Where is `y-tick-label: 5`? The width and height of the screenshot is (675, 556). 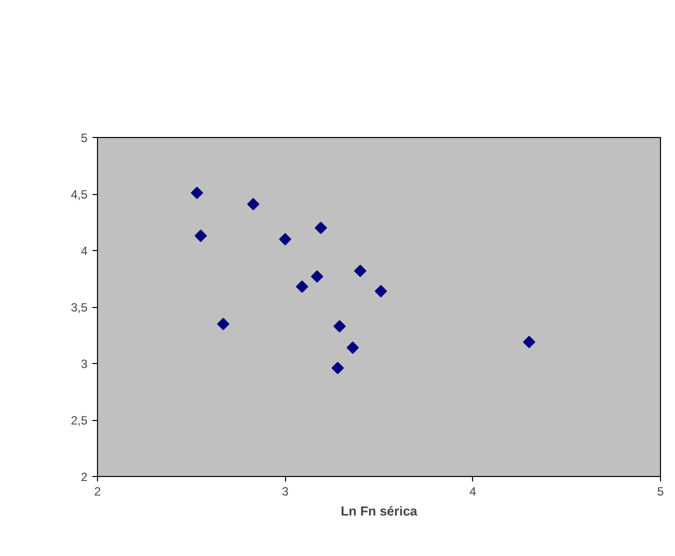 y-tick-label: 5 is located at coordinates (84, 138).